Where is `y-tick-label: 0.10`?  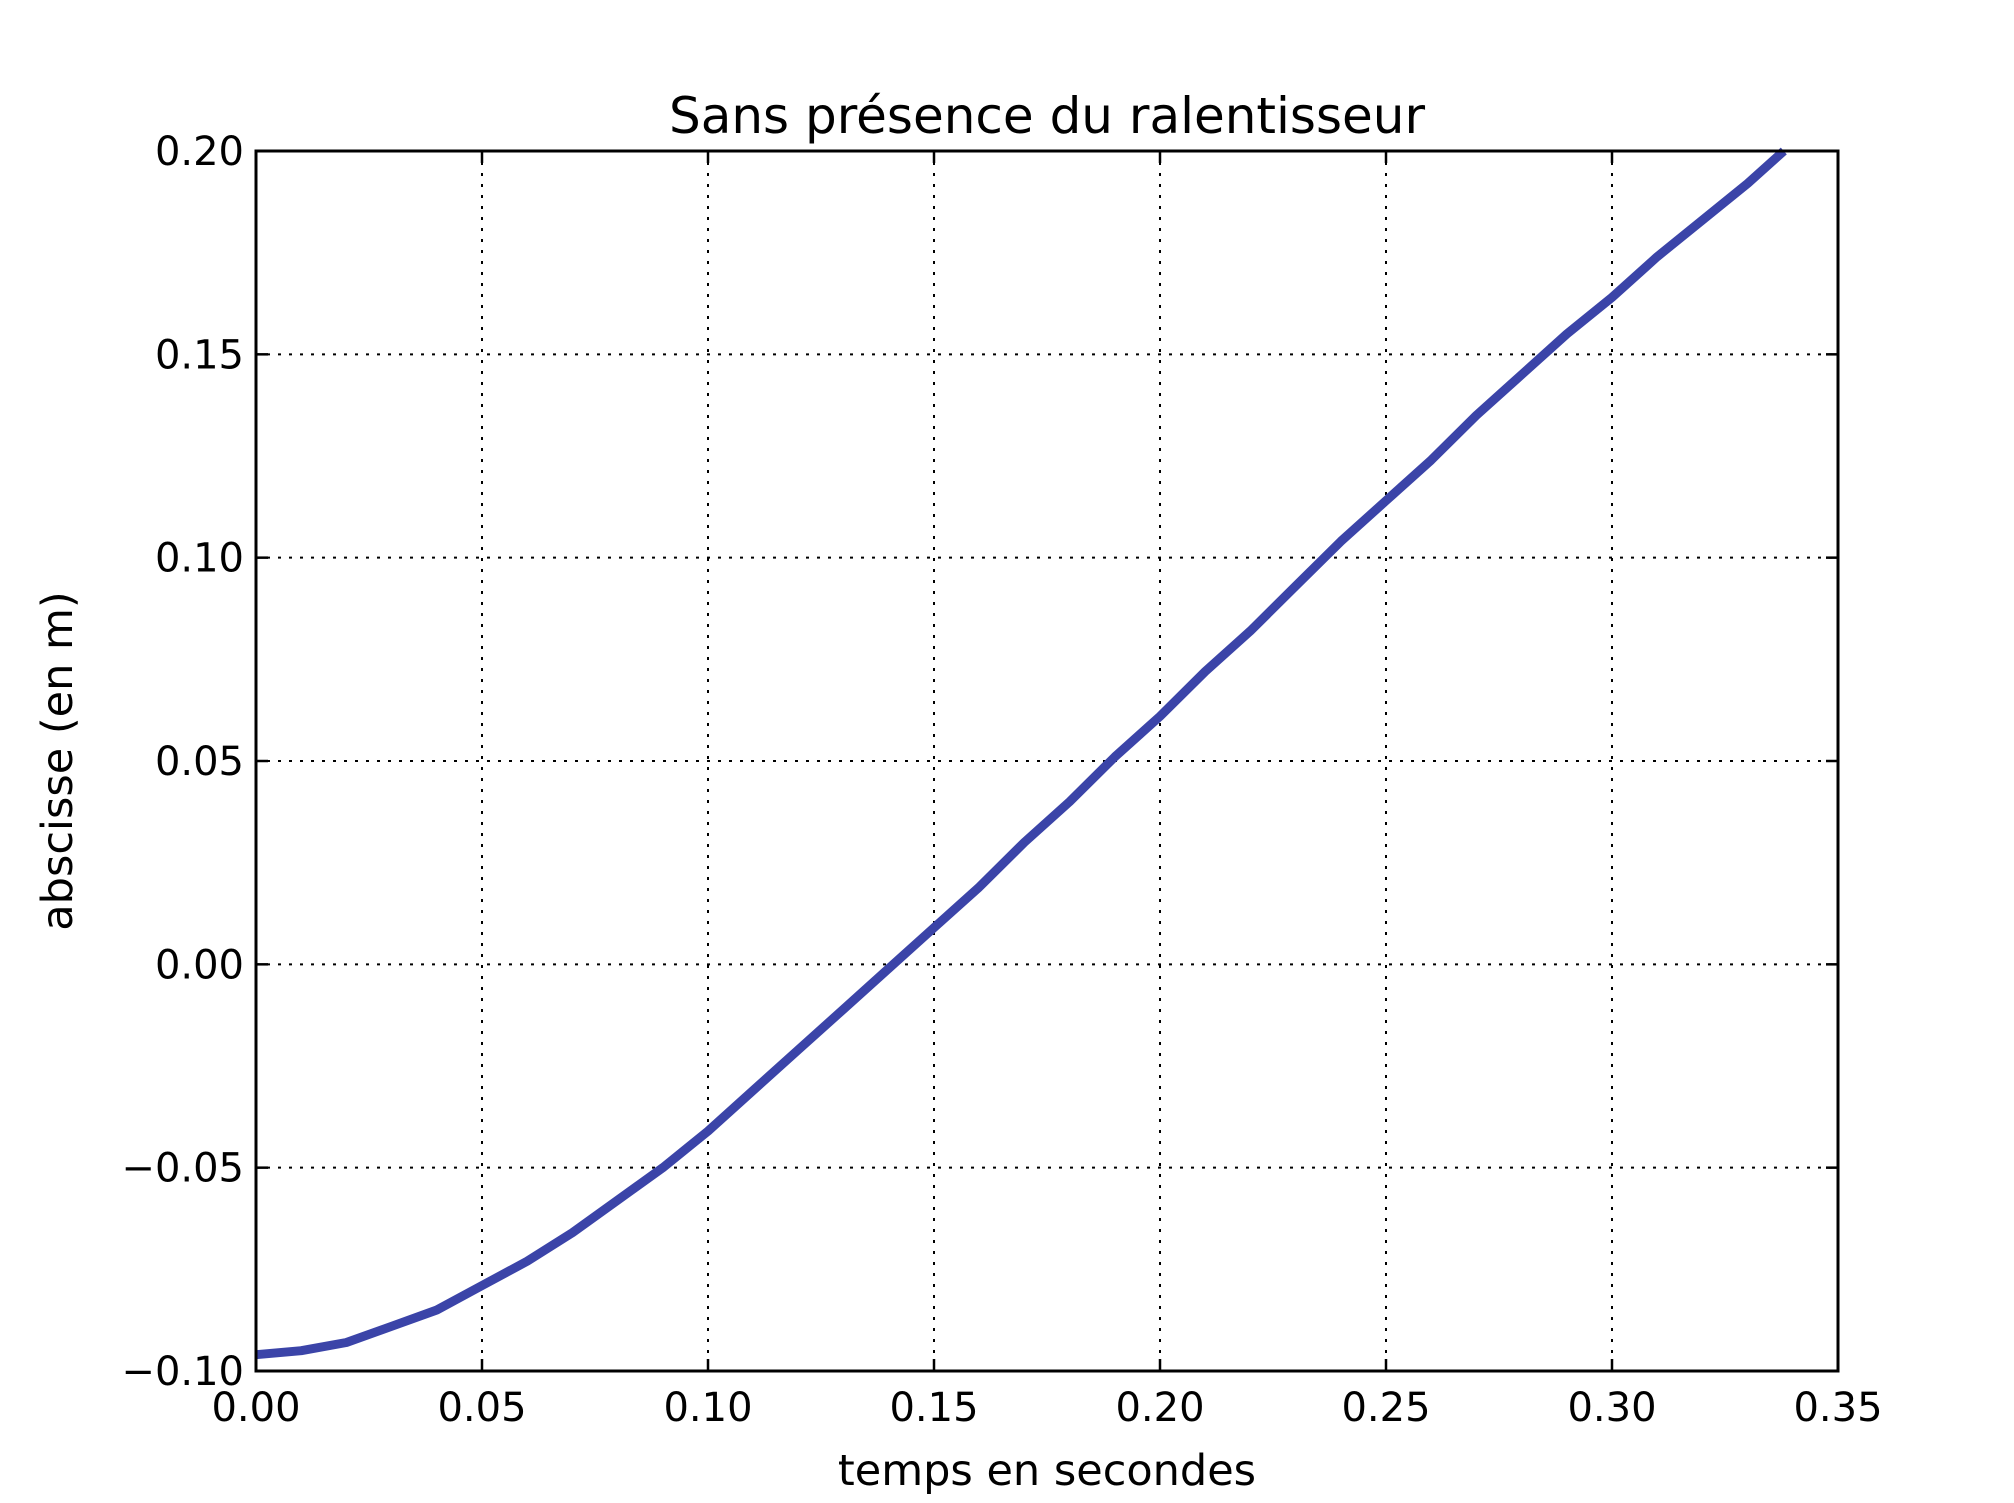
y-tick-label: 0.10 is located at coordinates (199, 559).